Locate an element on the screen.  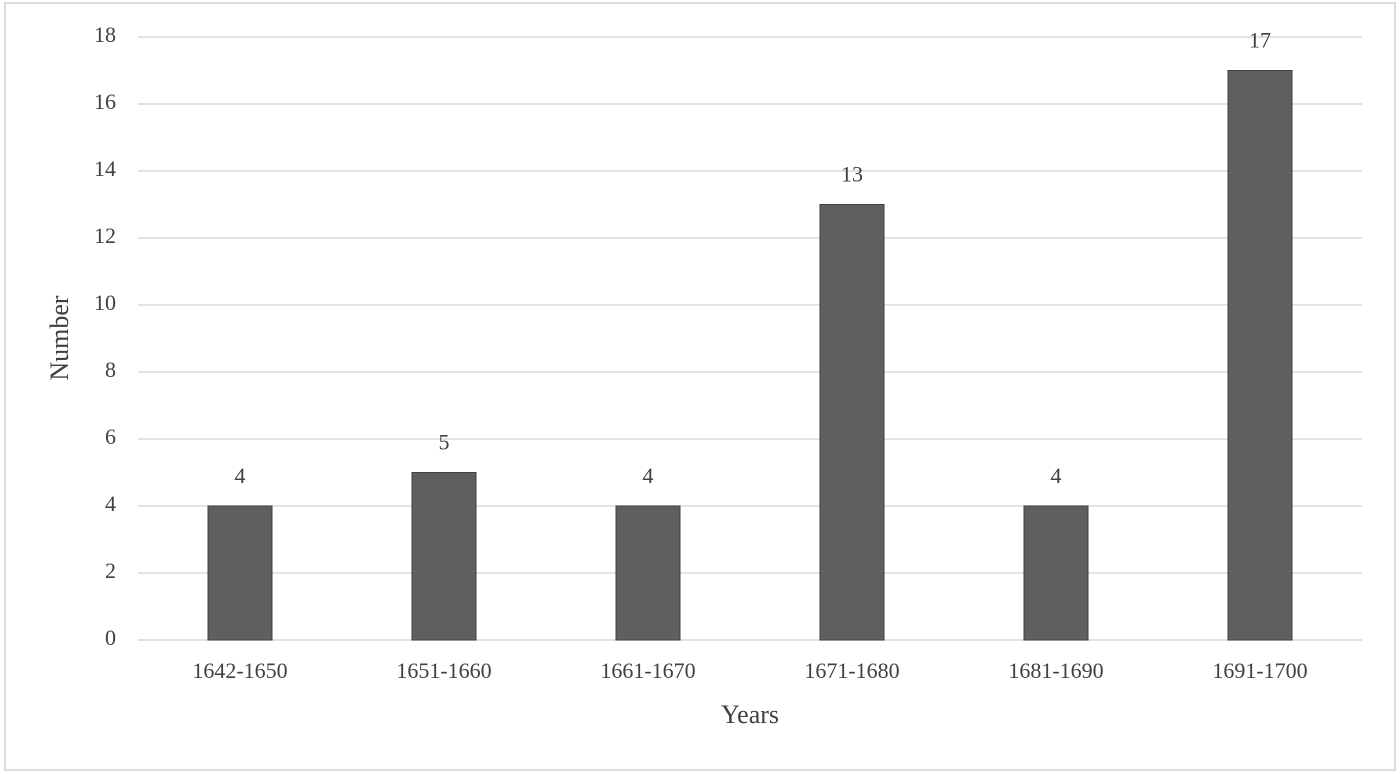
y-tick-label: 8 is located at coordinates (110, 369).